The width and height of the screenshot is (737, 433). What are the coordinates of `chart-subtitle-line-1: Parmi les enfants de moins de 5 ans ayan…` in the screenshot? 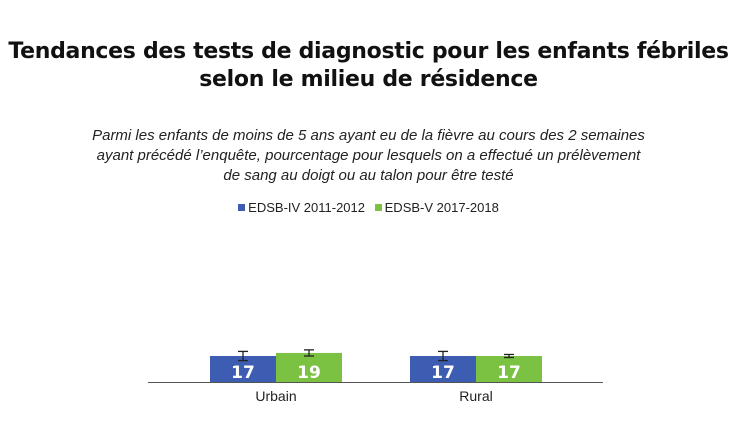 It's located at (368, 135).